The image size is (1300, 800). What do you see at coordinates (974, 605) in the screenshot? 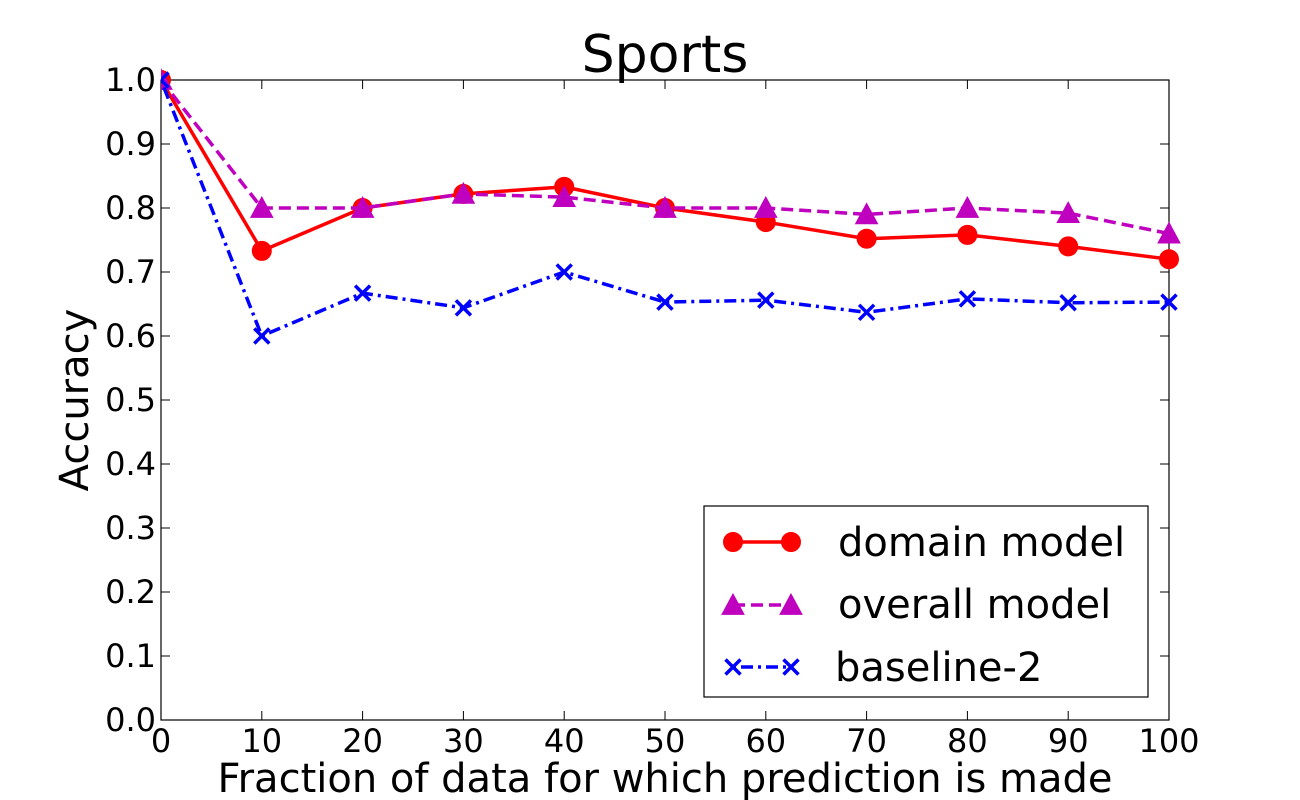
I see `legend-label-overall-model: overall model` at bounding box center [974, 605].